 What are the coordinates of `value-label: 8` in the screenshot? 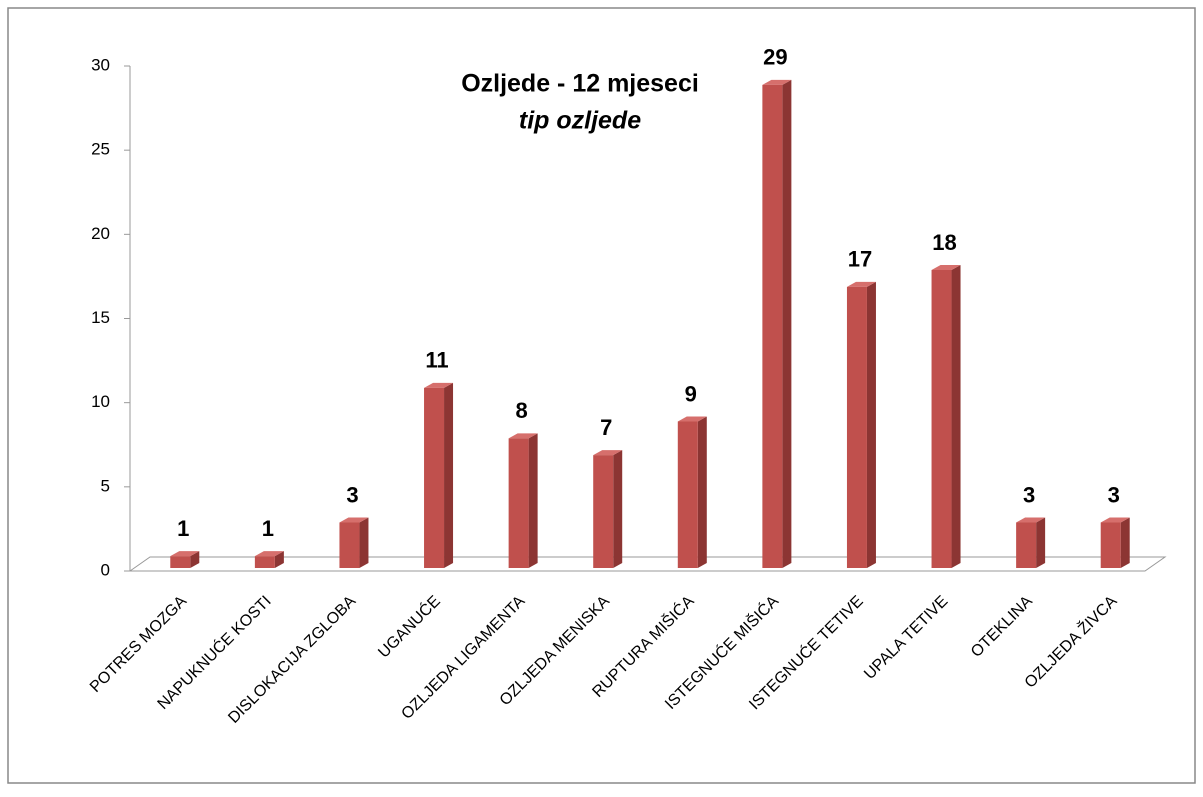 It's located at (522, 410).